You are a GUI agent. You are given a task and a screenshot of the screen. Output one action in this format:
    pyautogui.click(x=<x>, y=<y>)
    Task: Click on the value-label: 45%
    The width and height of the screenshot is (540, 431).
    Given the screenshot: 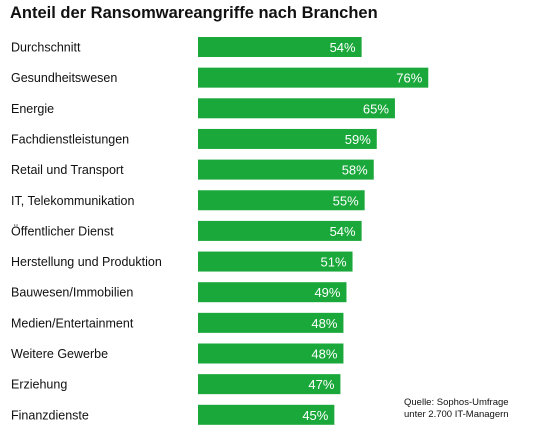 What is the action you would take?
    pyautogui.click(x=315, y=415)
    